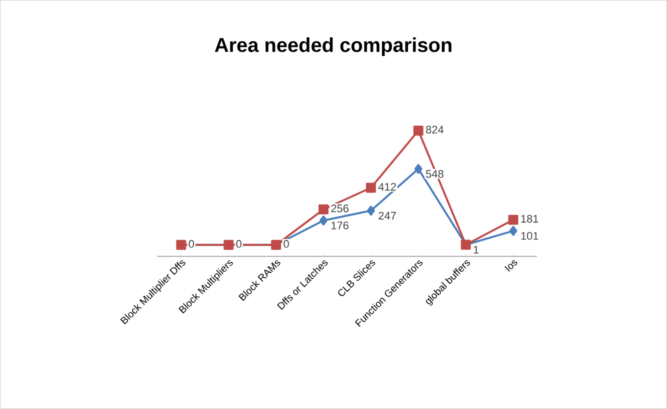 The height and width of the screenshot is (409, 667). What do you see at coordinates (476, 250) in the screenshot?
I see `data-label: 1` at bounding box center [476, 250].